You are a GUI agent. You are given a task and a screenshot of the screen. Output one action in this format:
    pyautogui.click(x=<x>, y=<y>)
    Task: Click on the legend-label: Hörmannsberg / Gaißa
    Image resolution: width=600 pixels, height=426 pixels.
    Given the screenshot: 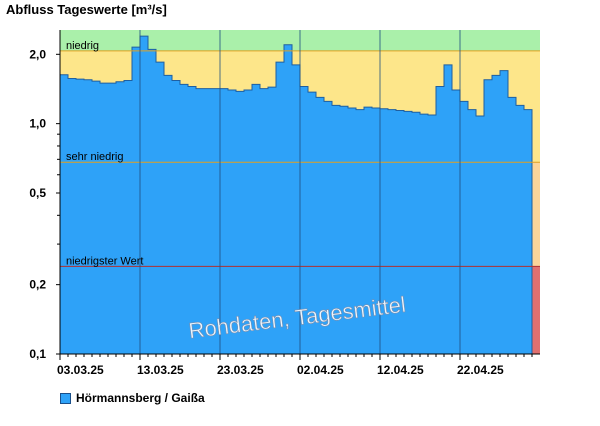 What is the action you would take?
    pyautogui.click(x=140, y=398)
    